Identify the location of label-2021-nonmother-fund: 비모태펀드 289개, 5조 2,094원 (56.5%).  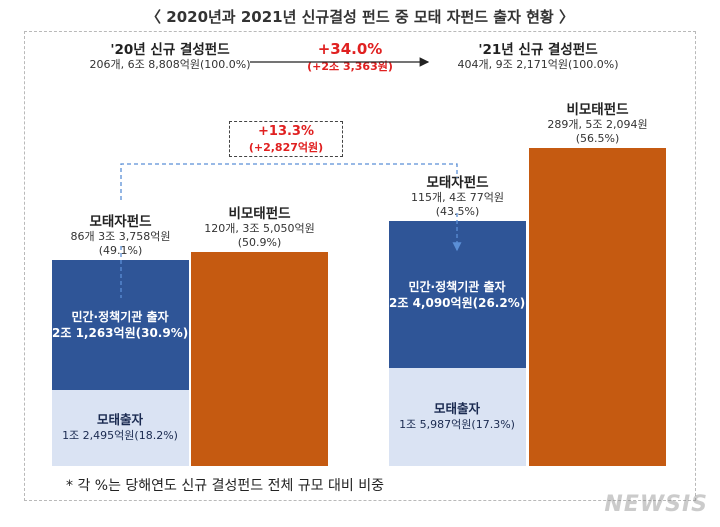
(598, 122).